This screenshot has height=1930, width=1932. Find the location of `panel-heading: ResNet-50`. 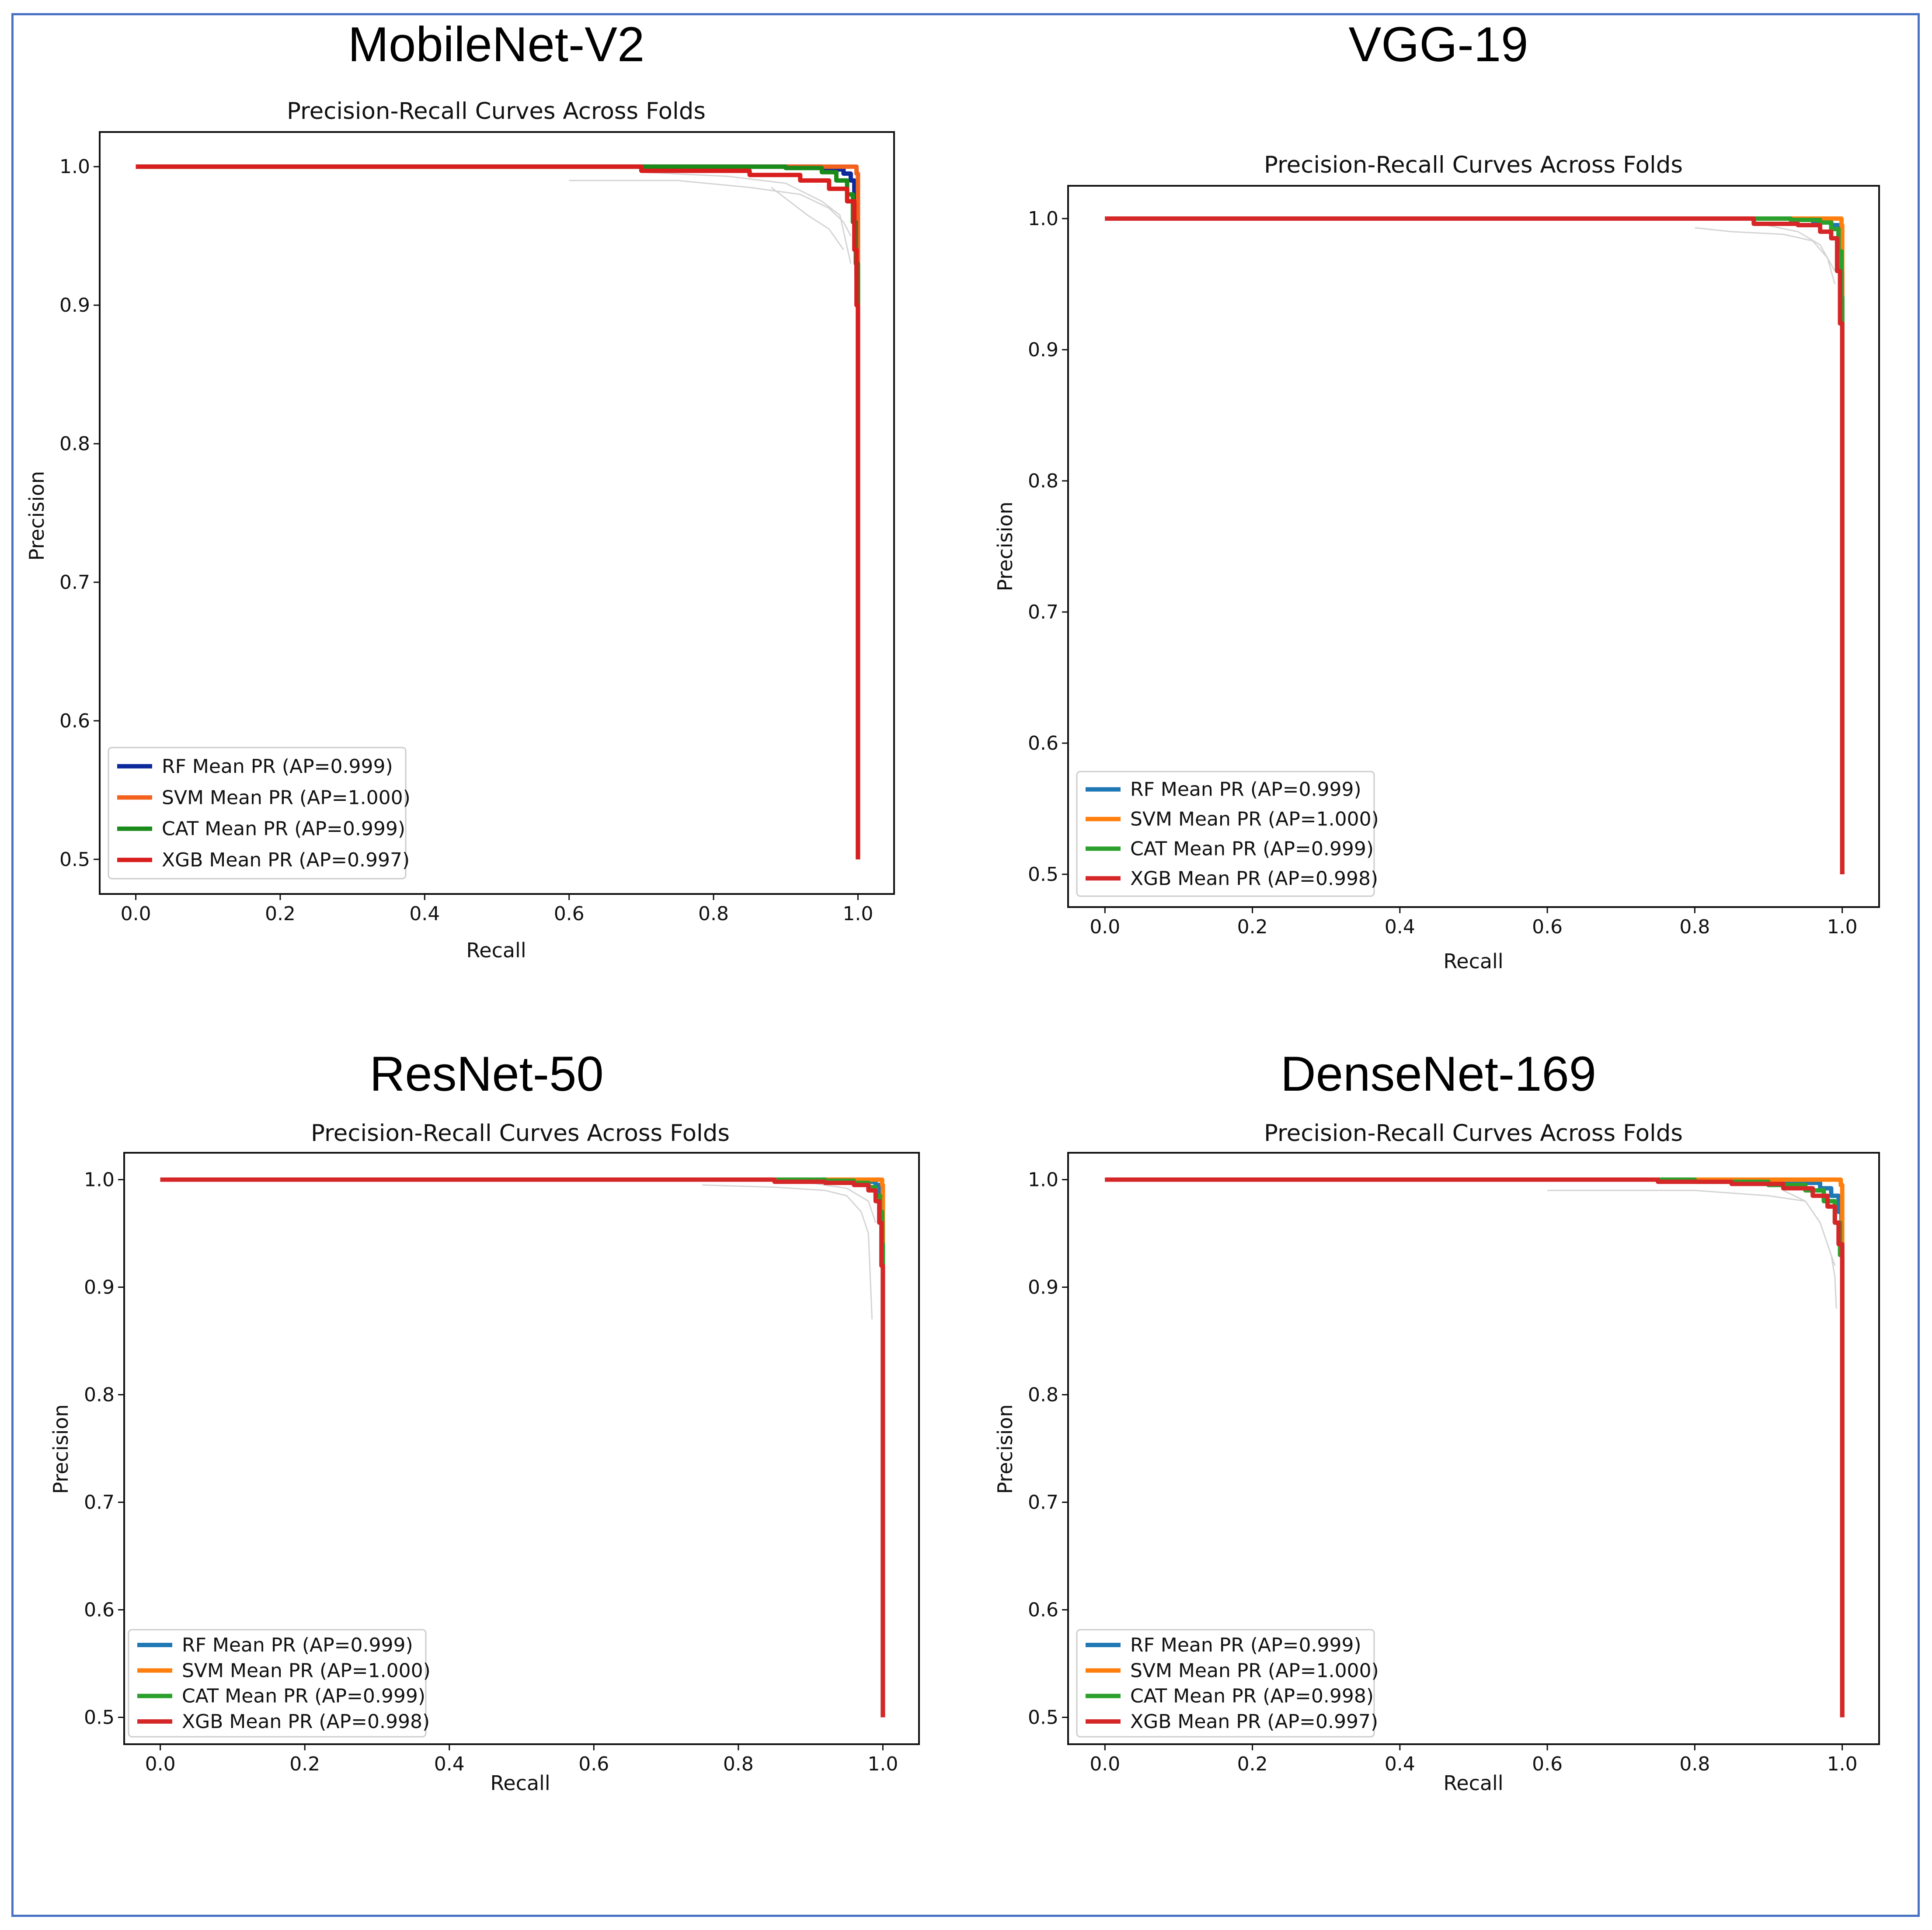

panel-heading: ResNet-50 is located at coordinates (486, 1074).